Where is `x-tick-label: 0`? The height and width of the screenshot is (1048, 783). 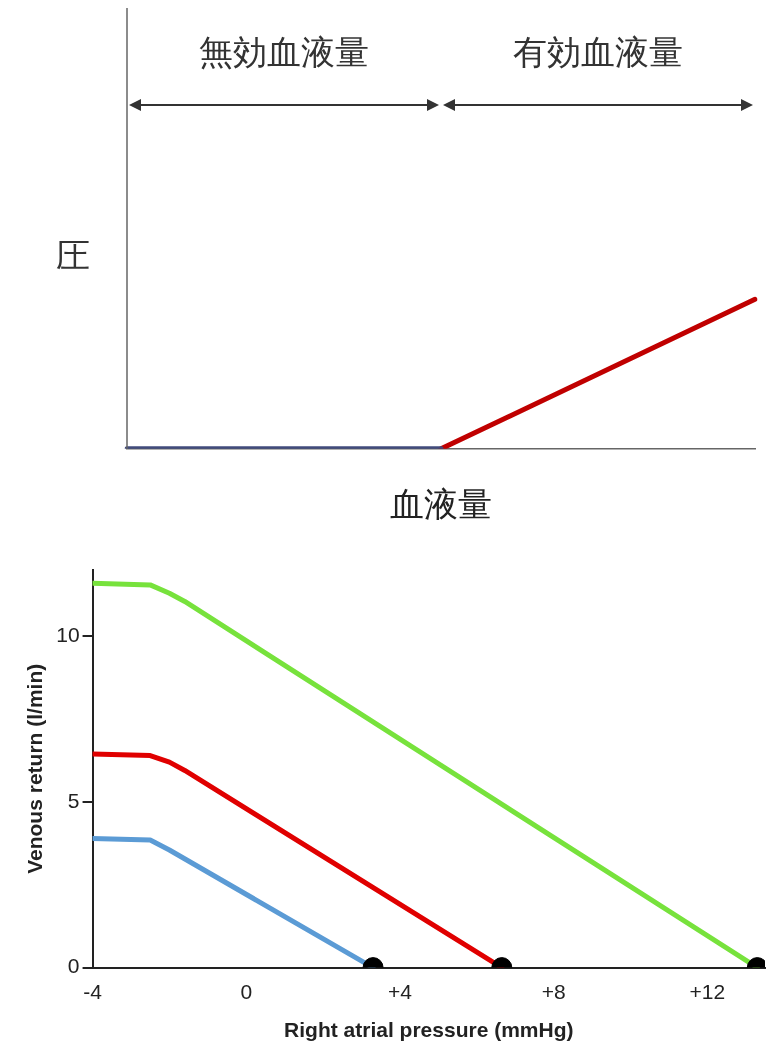
x-tick-label: 0 is located at coordinates (246, 991).